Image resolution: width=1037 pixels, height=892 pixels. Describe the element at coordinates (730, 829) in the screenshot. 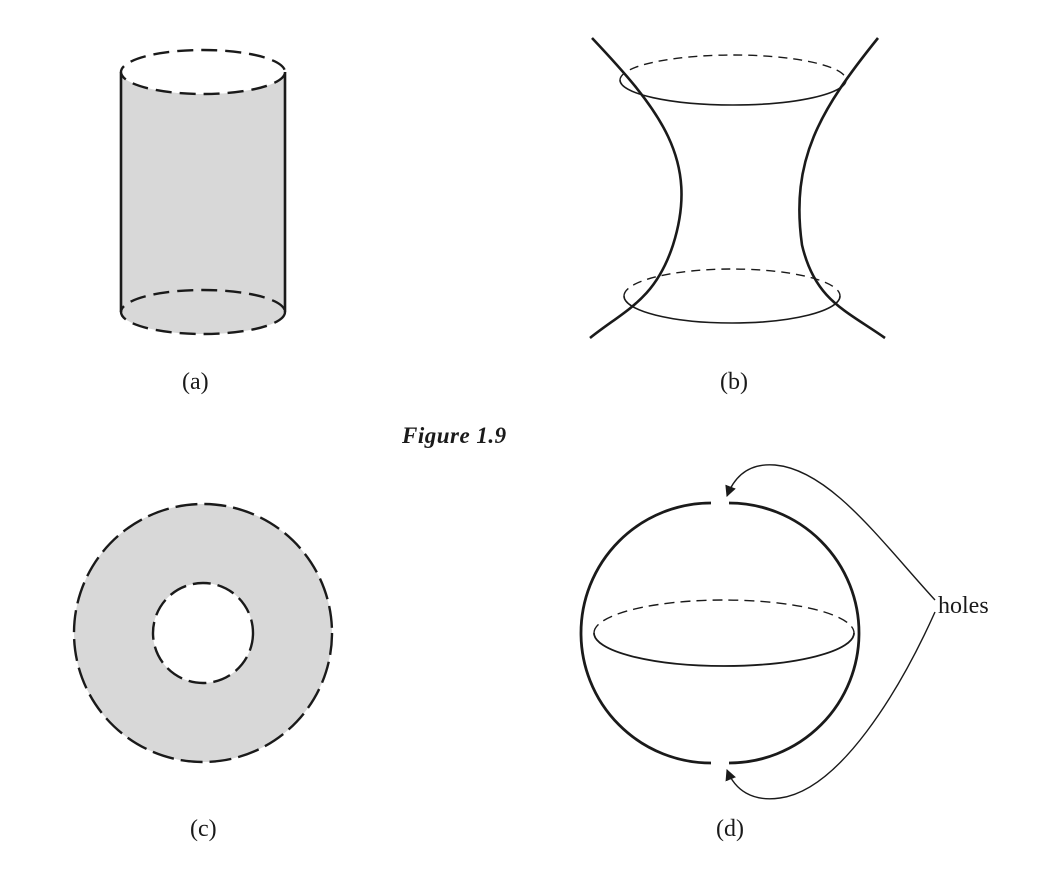

I see `panel-d-label: (d)` at that location.